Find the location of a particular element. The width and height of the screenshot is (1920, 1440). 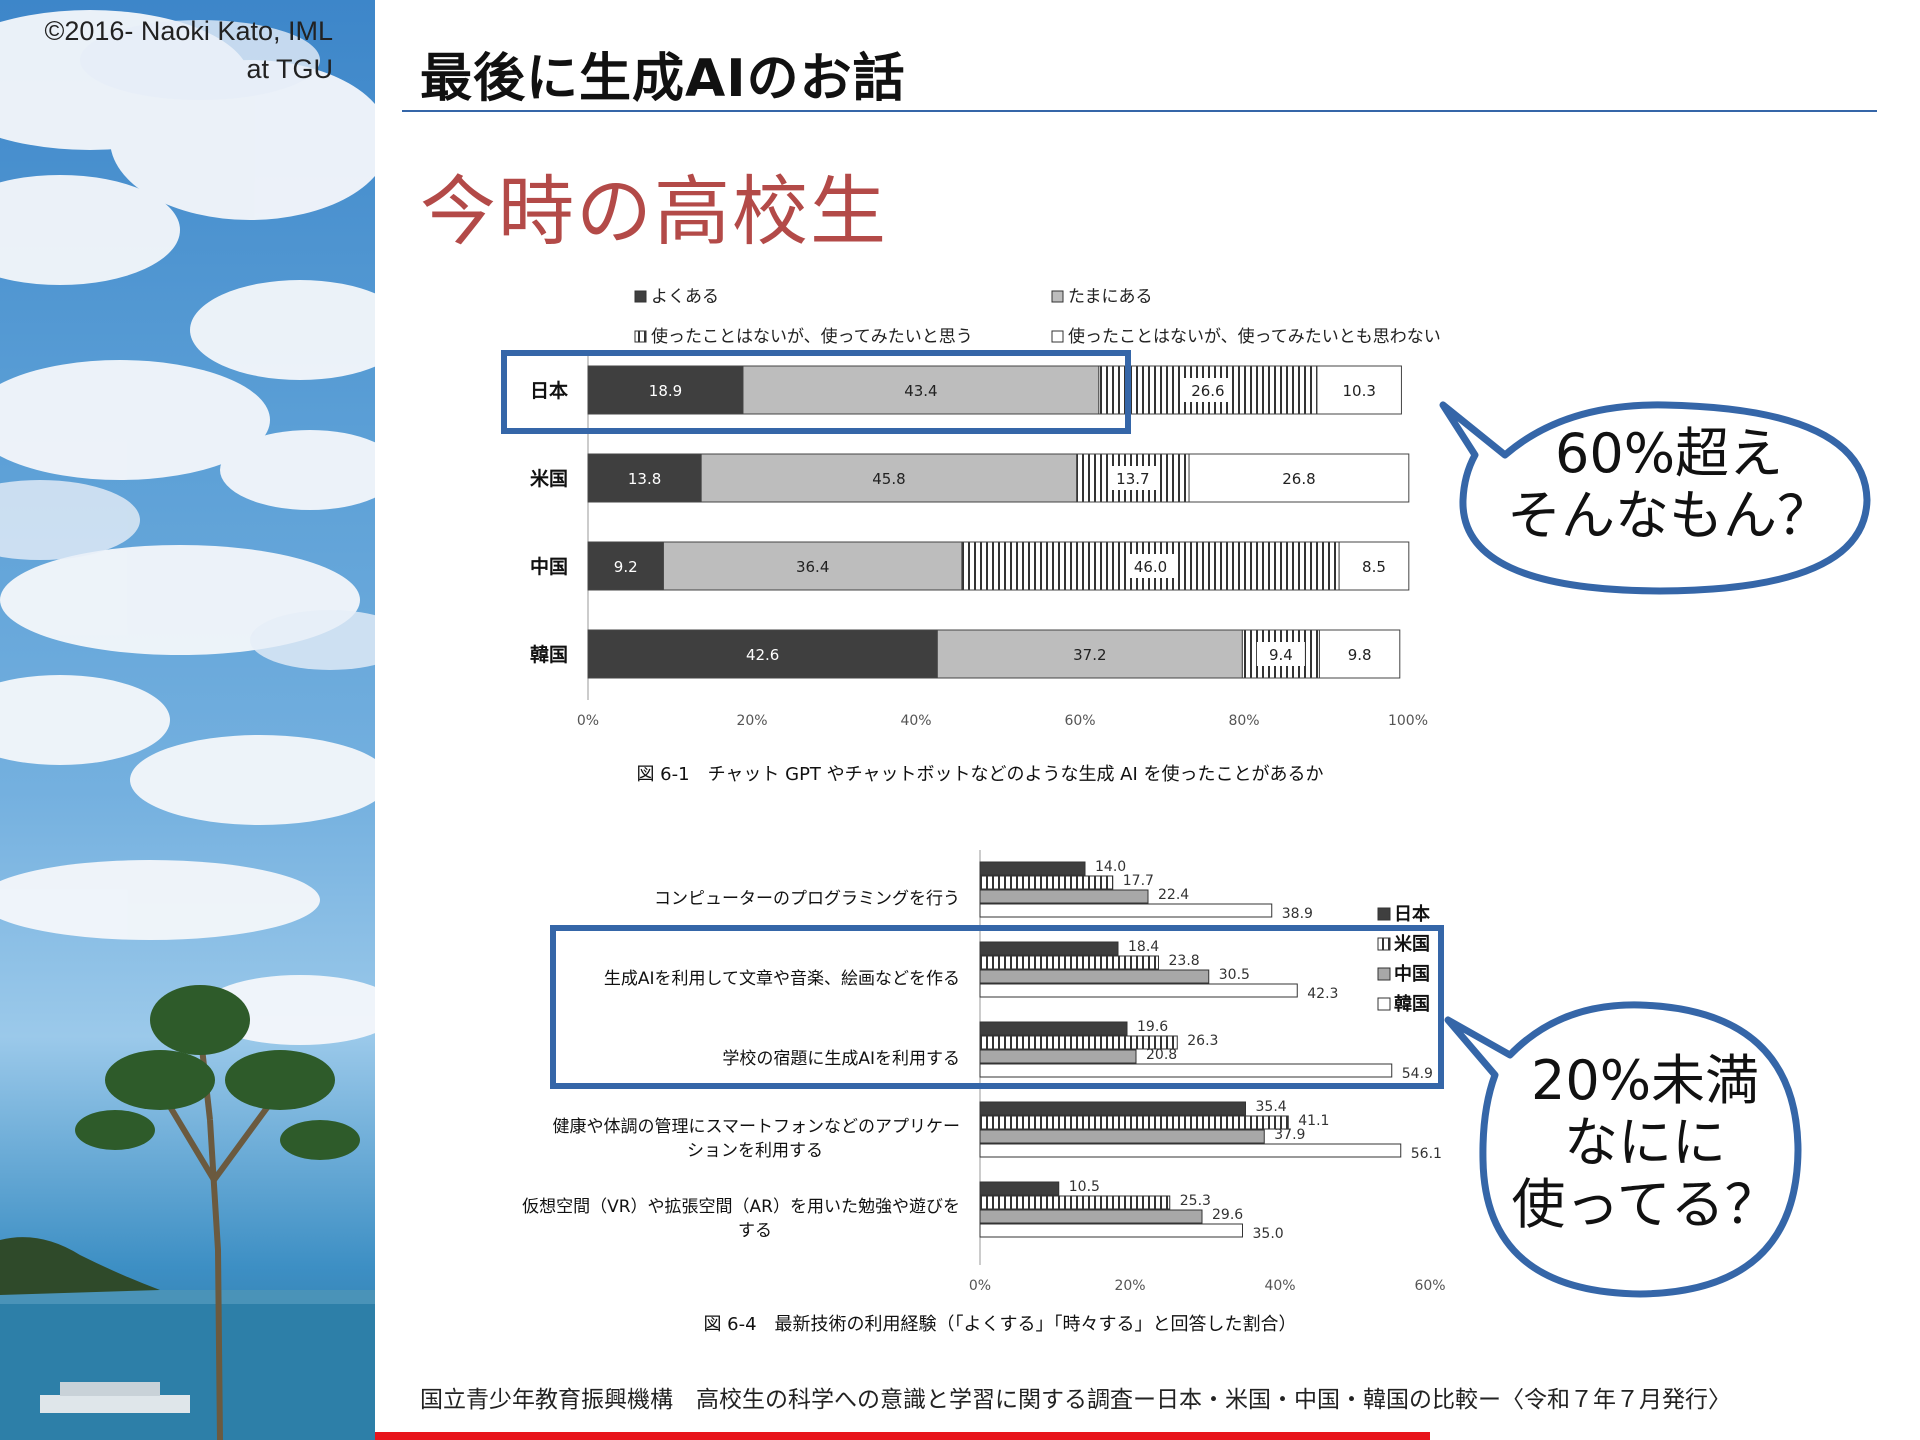

callout-2-text: 20%未満 なにに 使ってる？ is located at coordinates (1645, 1143).